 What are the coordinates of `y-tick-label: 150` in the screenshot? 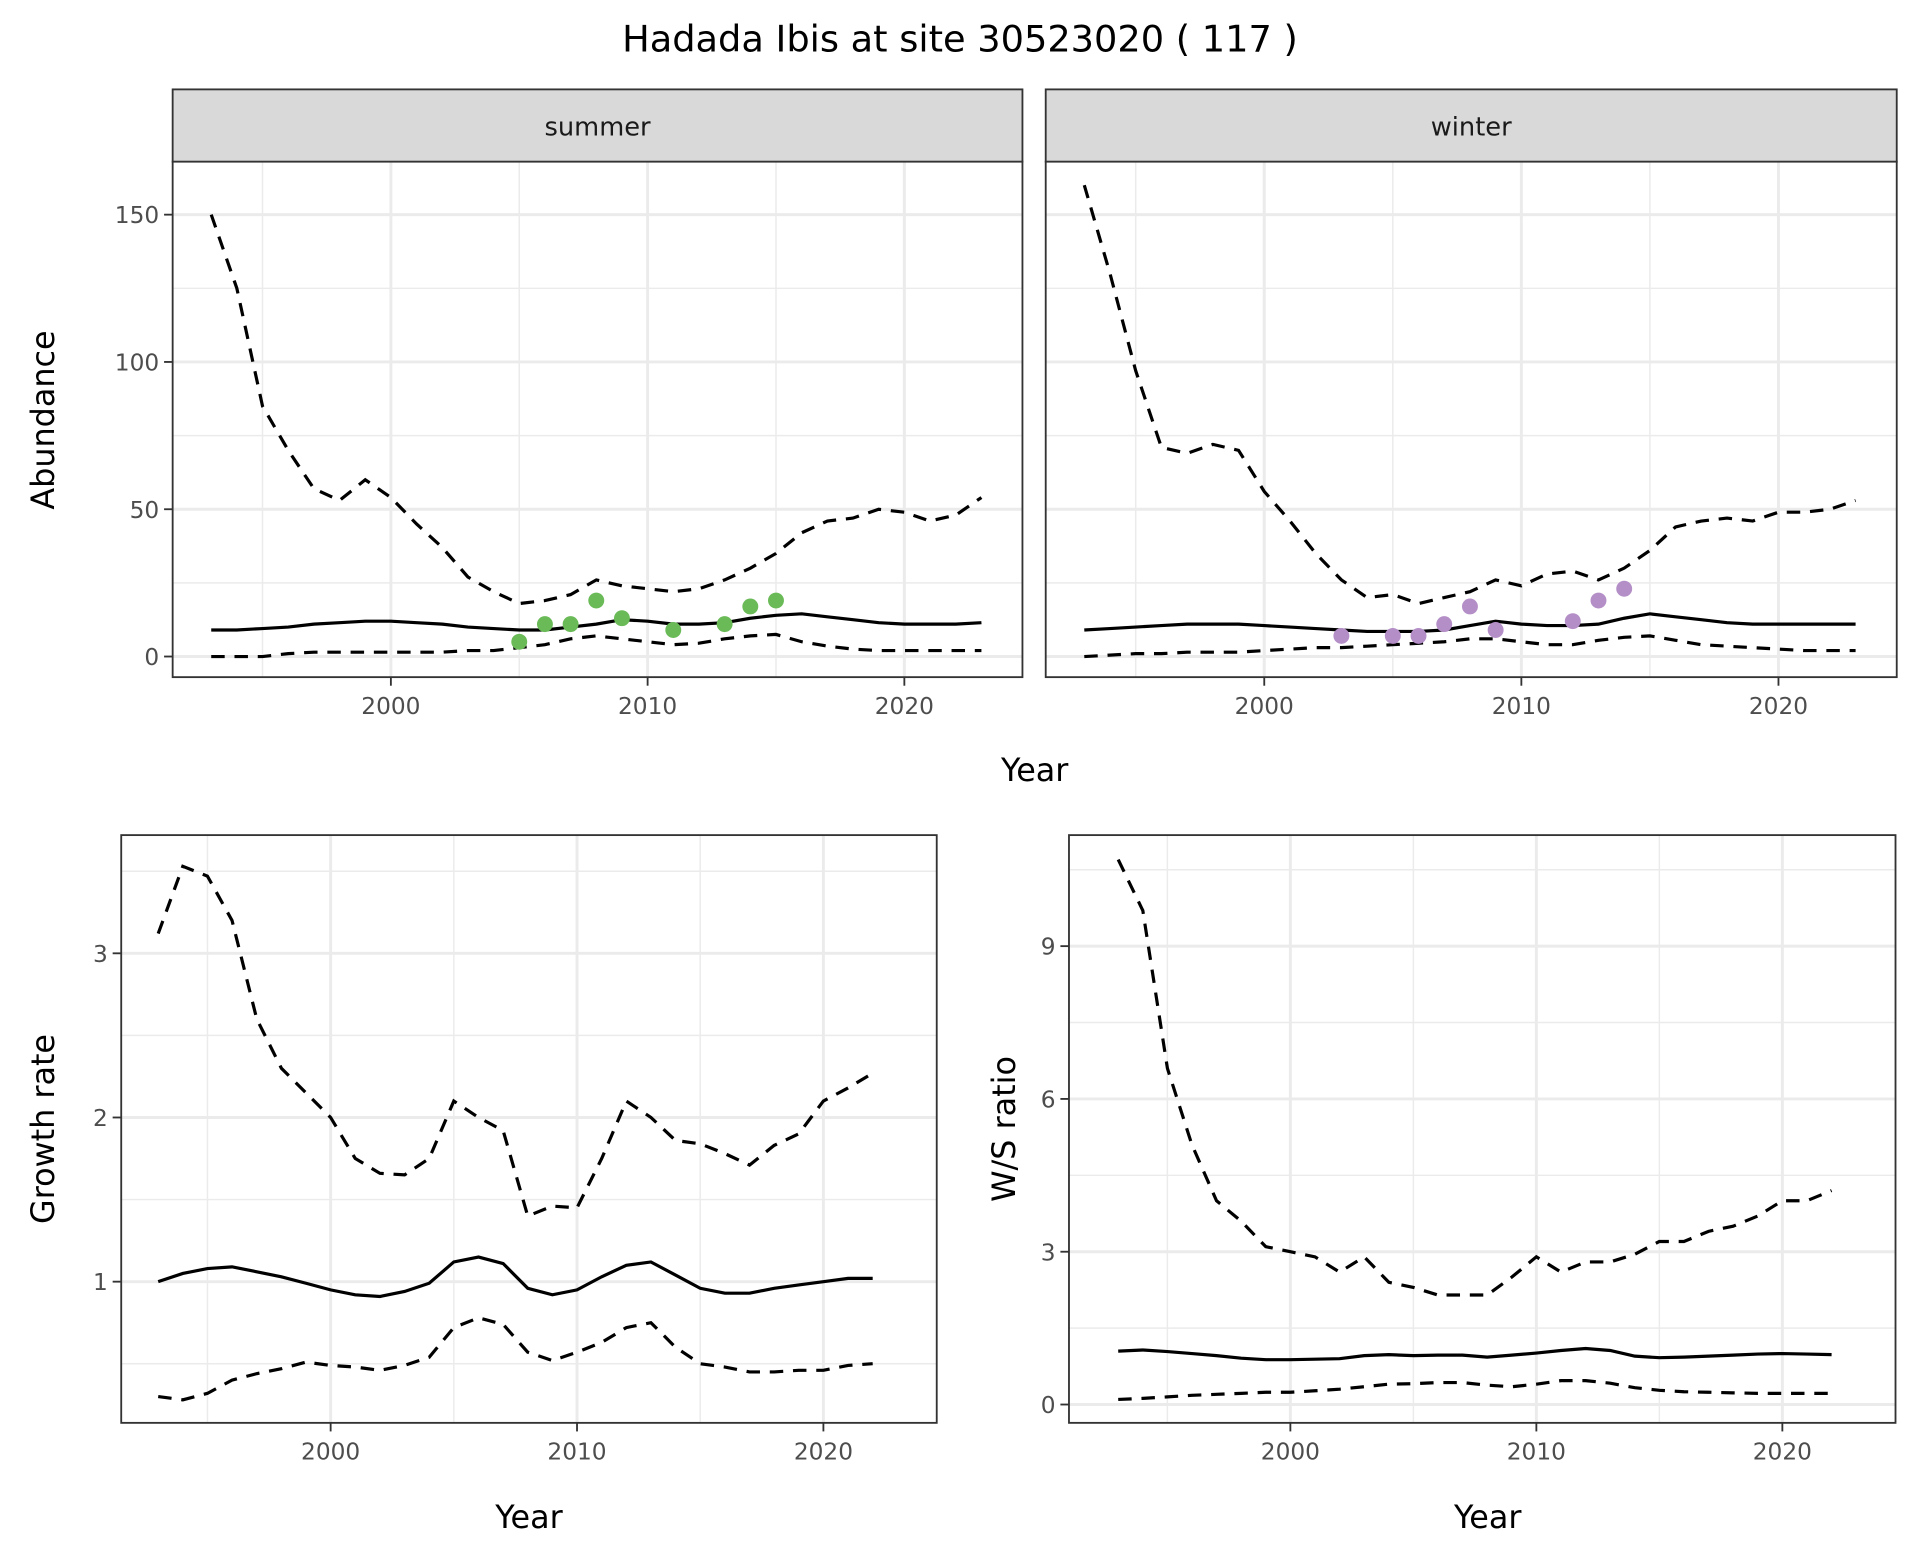 It's located at (137, 215).